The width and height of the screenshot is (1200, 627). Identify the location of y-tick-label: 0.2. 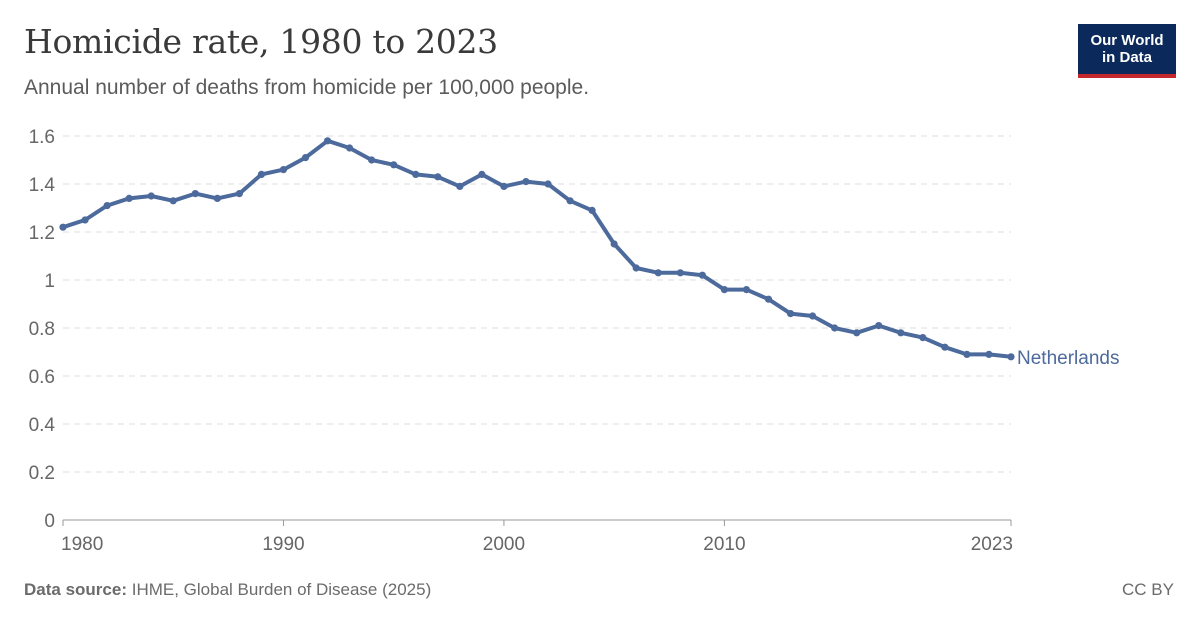
(42, 473).